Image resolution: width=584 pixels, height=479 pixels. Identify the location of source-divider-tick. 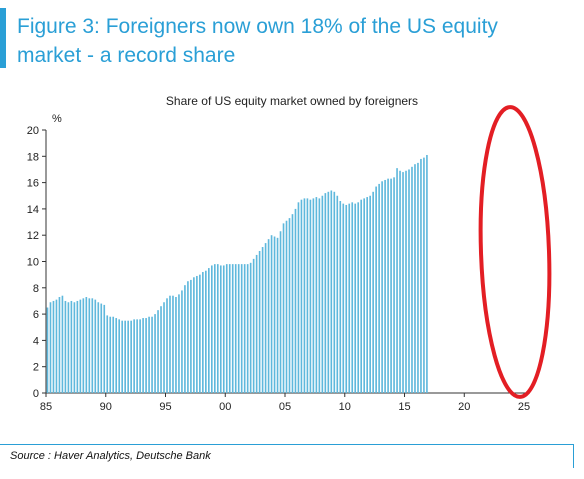
(573, 456).